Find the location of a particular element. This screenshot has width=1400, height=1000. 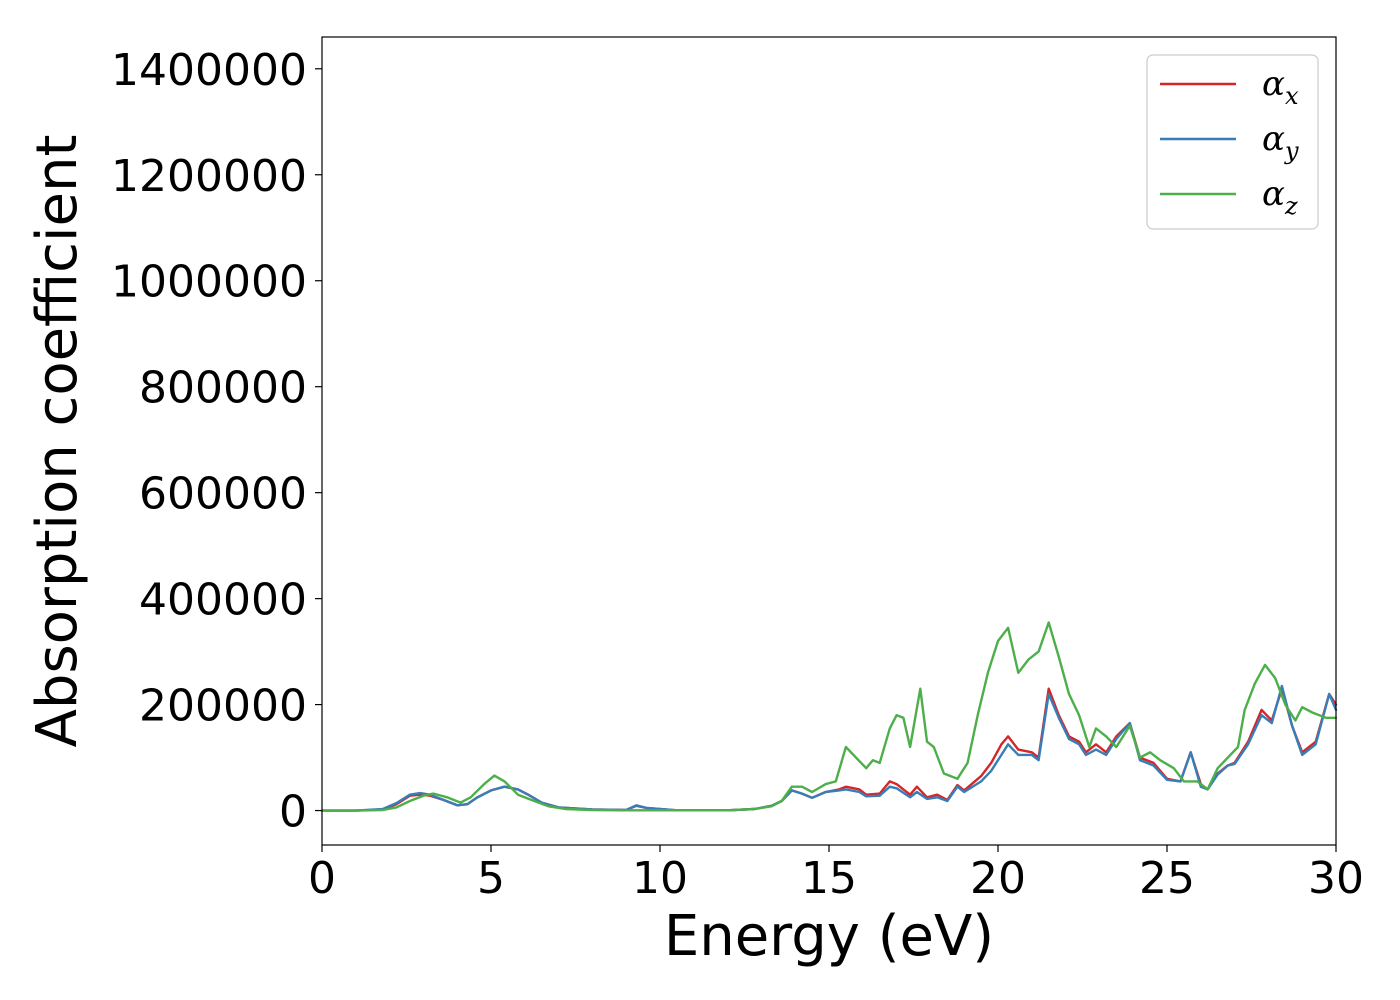

x-tick-label: 20 is located at coordinates (998, 878).